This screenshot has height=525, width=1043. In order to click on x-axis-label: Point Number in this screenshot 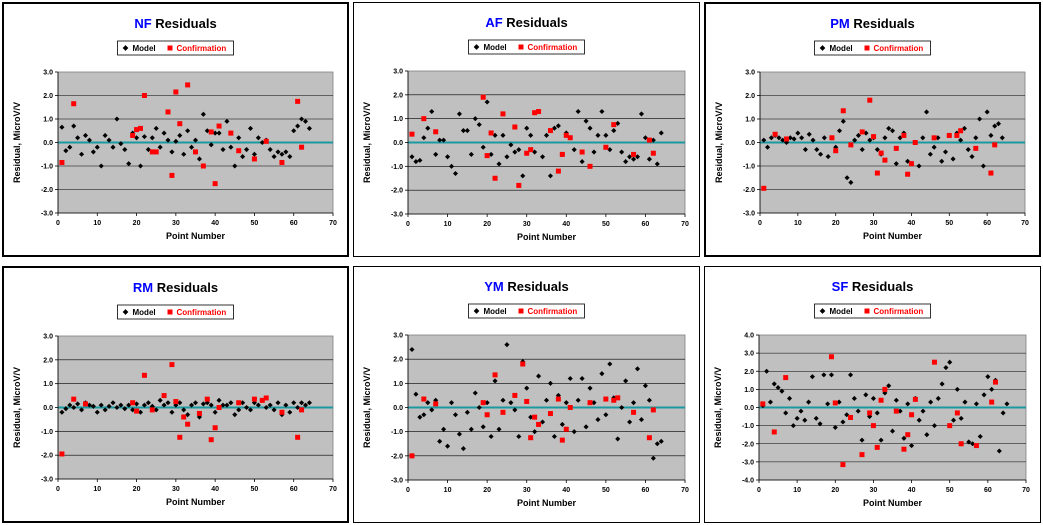, I will do `click(892, 236)`.